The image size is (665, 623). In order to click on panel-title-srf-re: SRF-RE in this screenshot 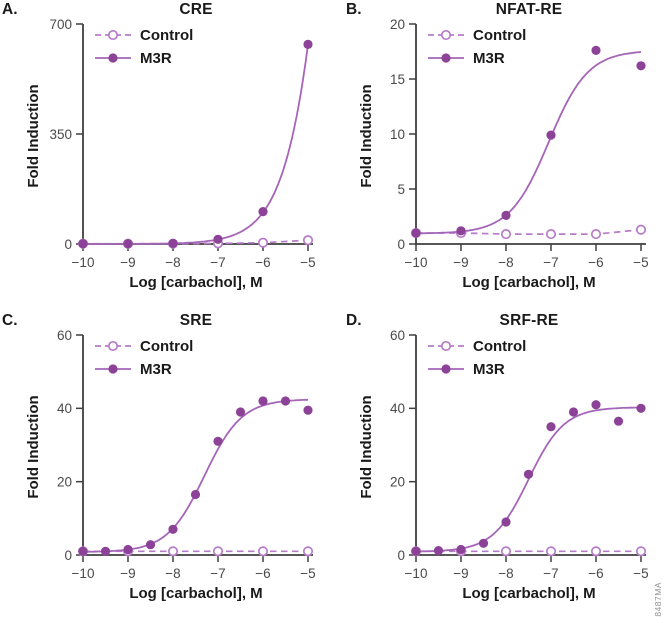, I will do `click(529, 320)`.